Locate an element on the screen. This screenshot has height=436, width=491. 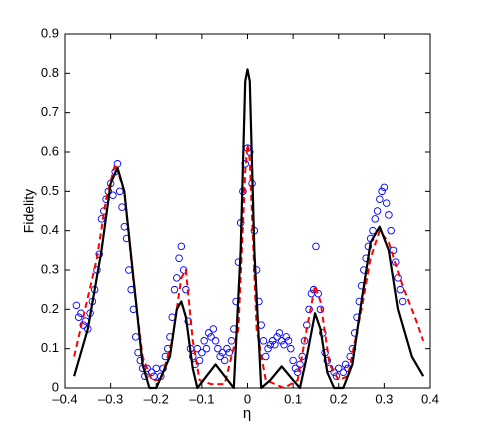
y-tick-label: 0.3 is located at coordinates (50, 268).